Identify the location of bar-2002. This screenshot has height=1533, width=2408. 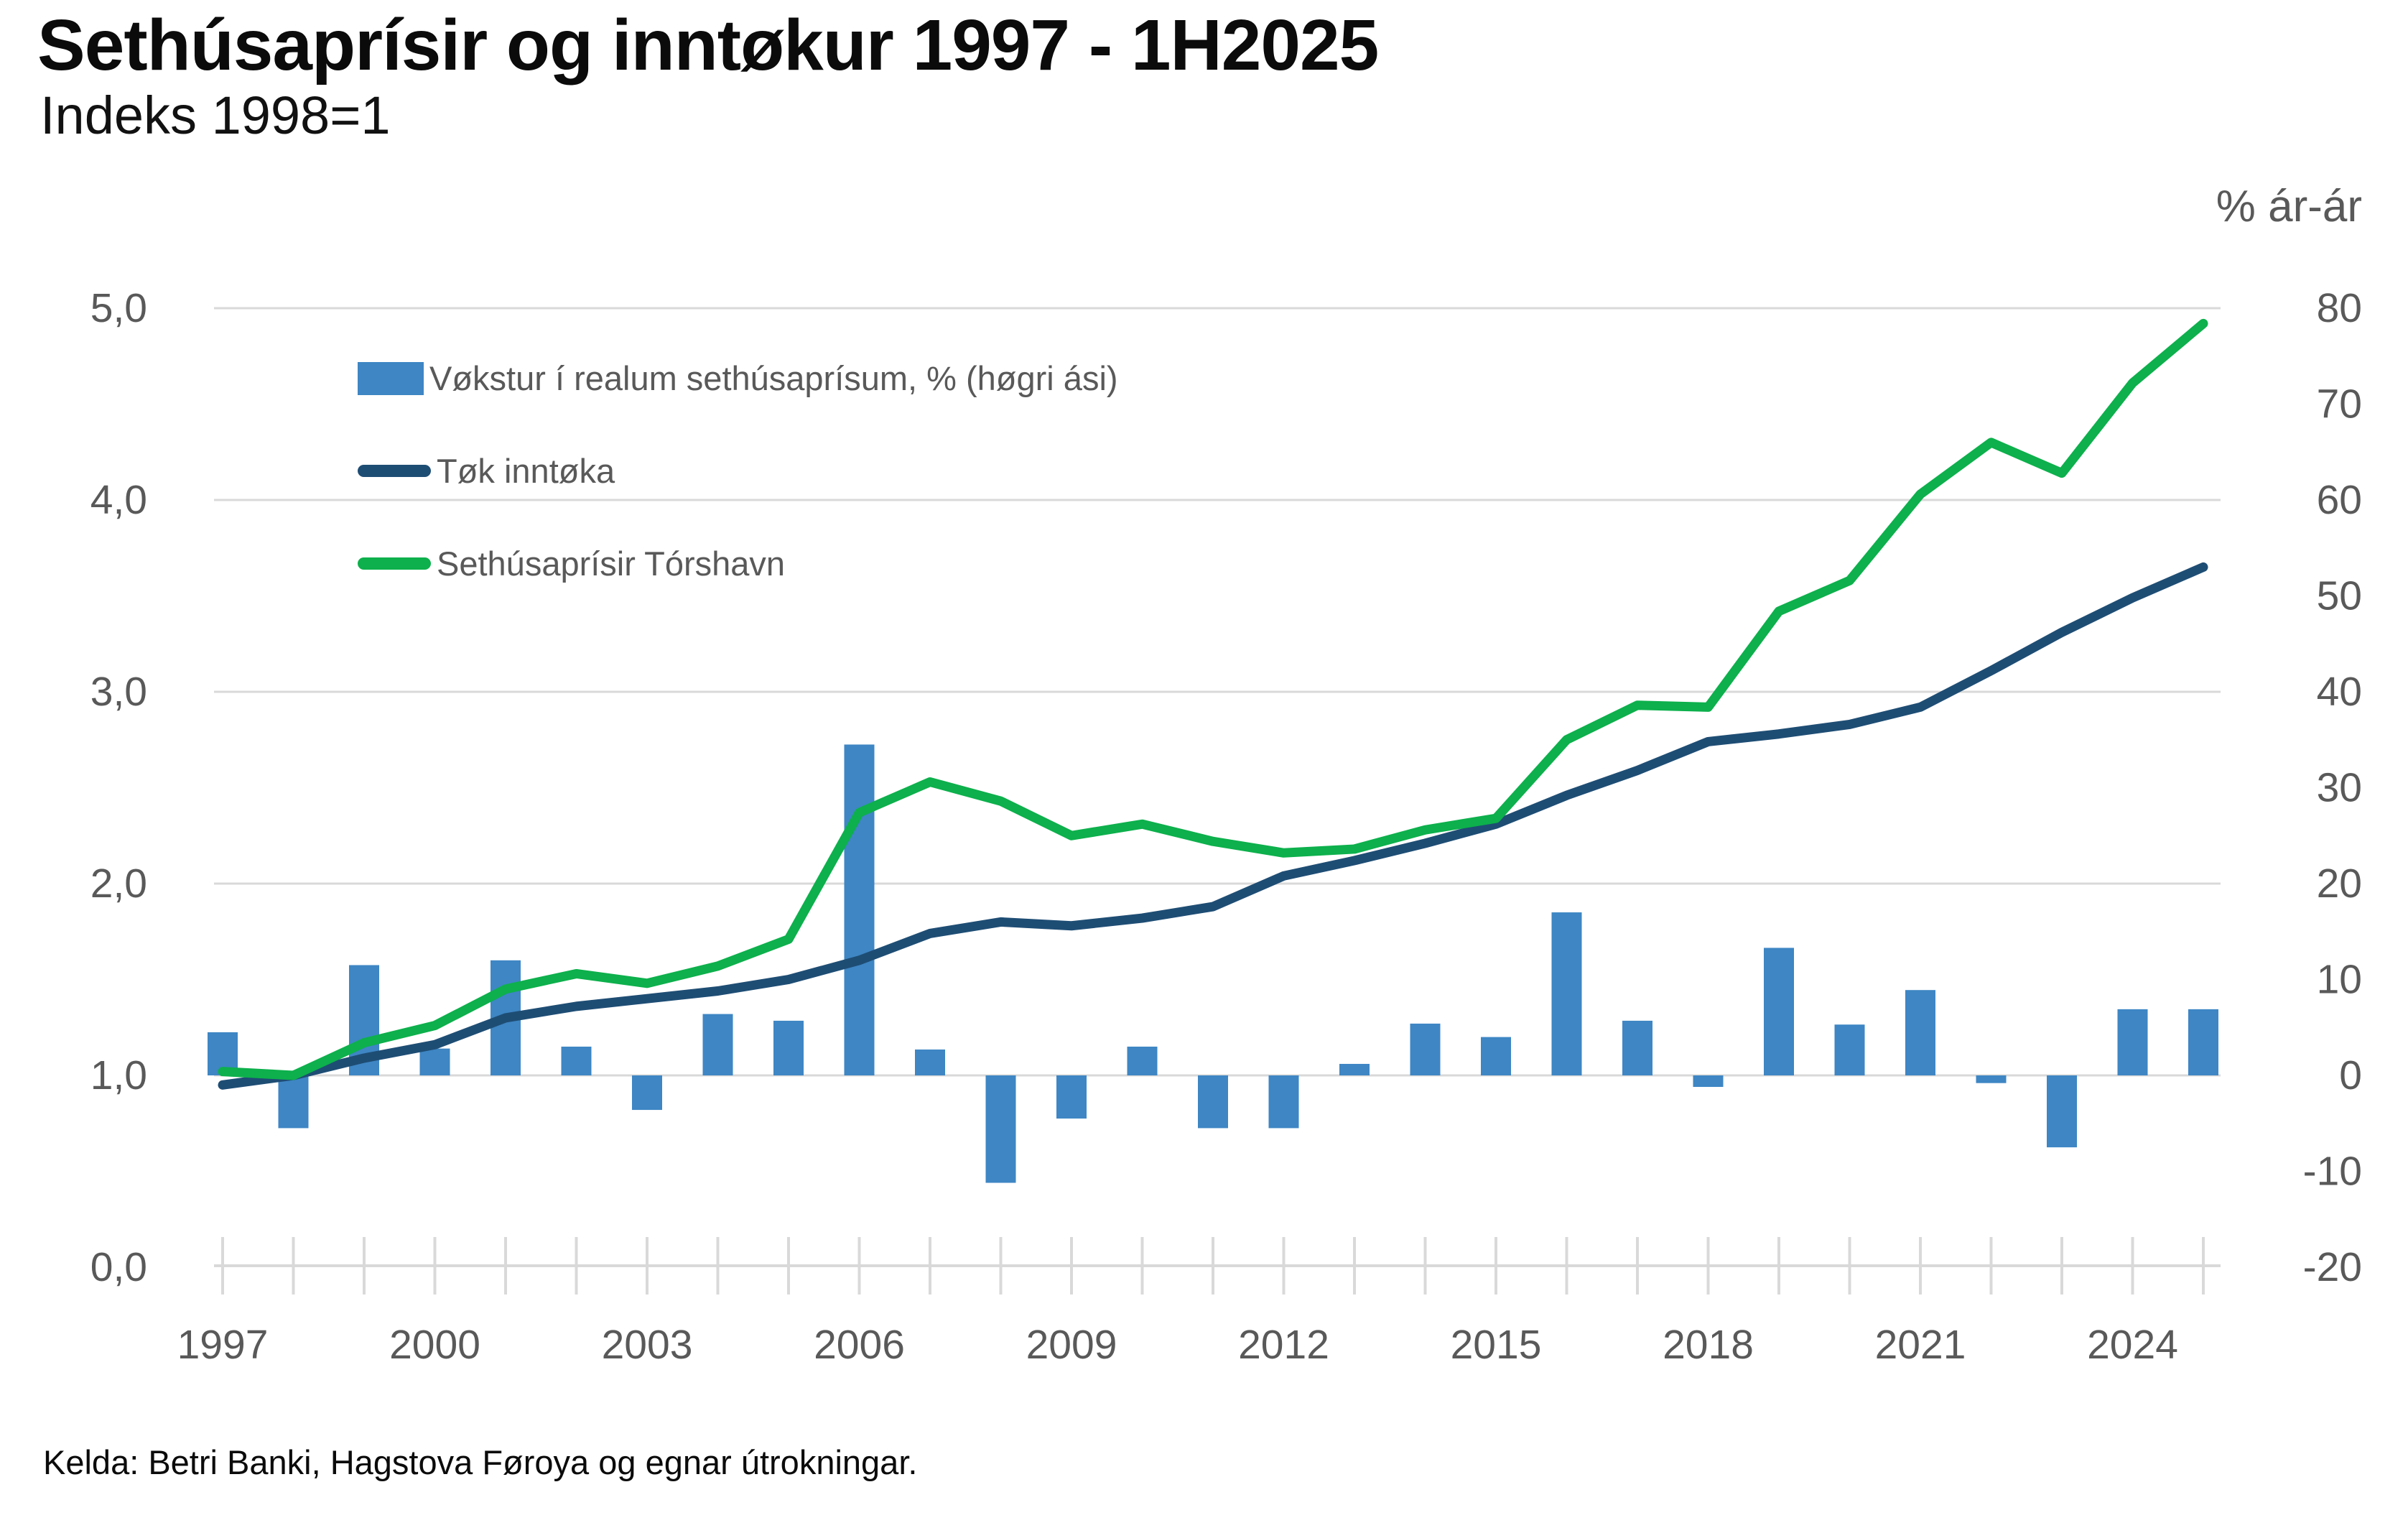
(576, 1060).